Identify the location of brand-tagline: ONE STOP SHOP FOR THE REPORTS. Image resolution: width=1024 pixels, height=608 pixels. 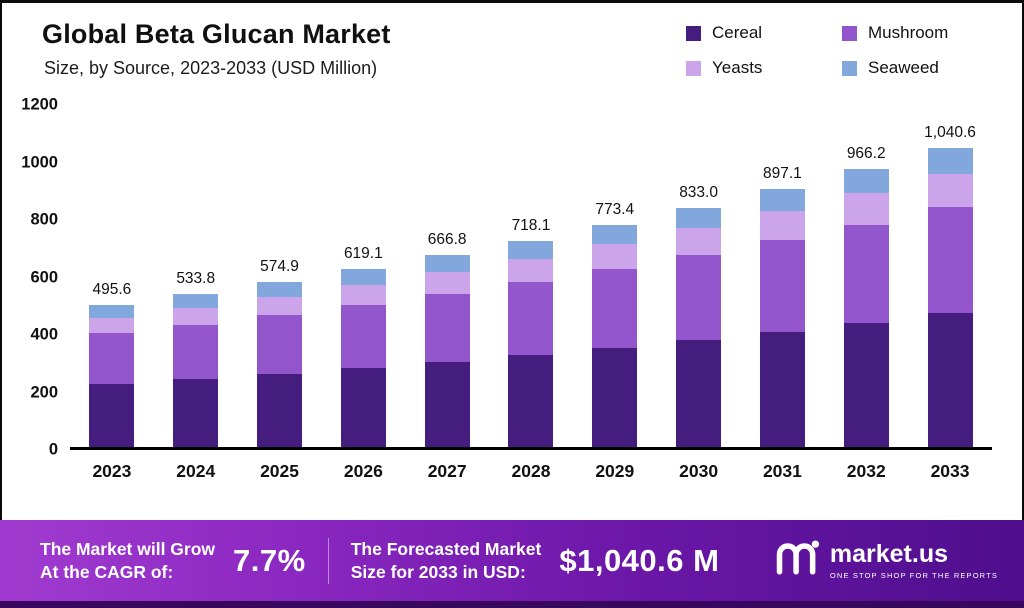
(913, 575).